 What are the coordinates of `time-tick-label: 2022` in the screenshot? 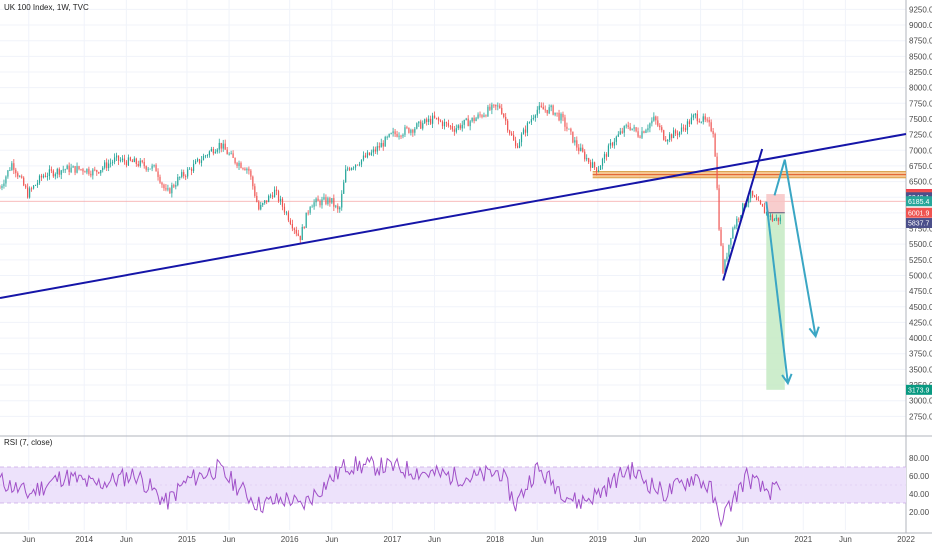 It's located at (906, 539).